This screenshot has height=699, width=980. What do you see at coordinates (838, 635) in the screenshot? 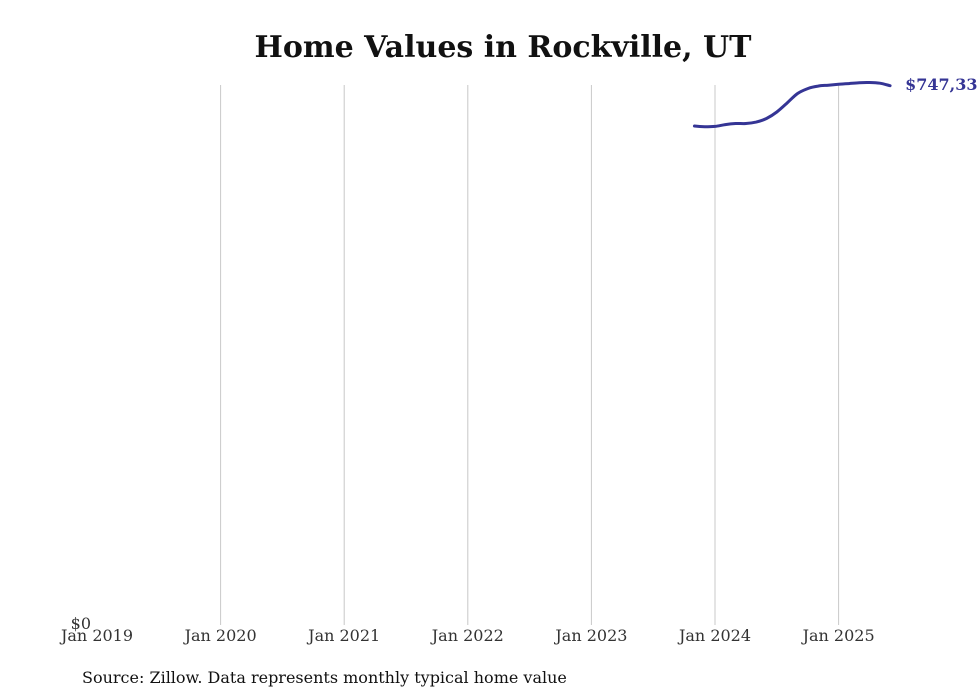
I see `x-tick-label: Jan 2025` at bounding box center [838, 635].